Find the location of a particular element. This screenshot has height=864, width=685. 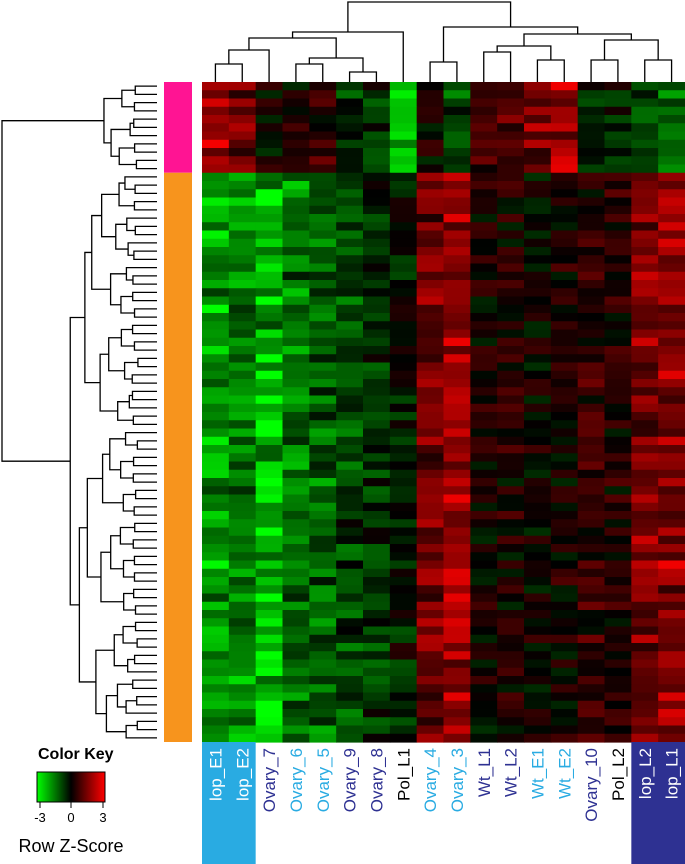

column-label: Ovary_10 is located at coordinates (591, 785).